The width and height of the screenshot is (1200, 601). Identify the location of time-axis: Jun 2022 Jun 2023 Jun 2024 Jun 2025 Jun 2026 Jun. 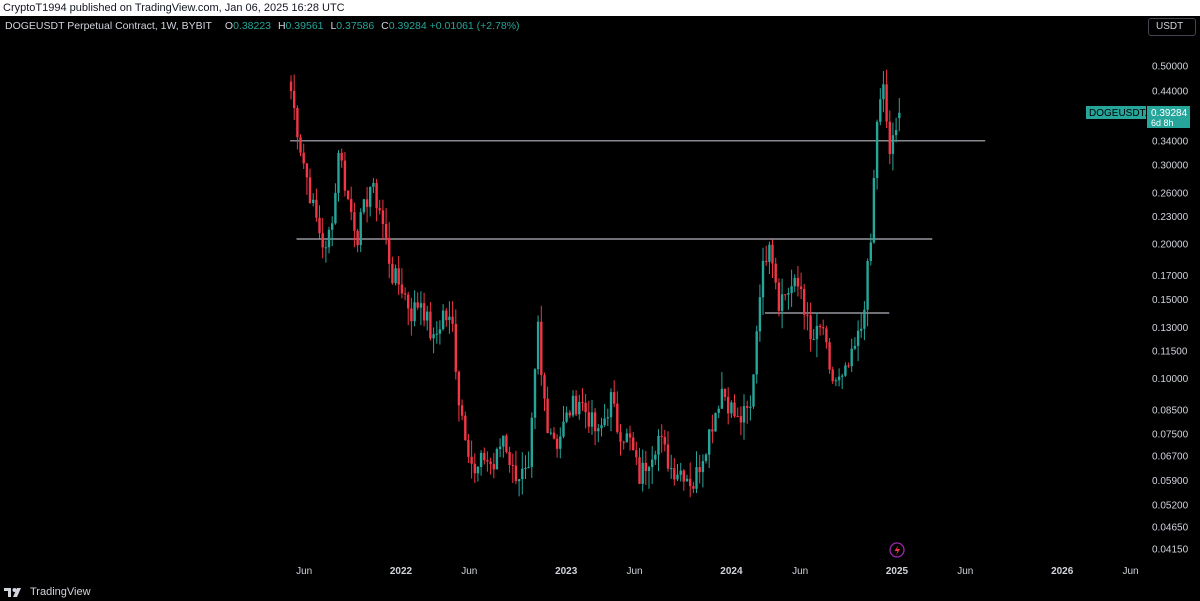
(717, 571).